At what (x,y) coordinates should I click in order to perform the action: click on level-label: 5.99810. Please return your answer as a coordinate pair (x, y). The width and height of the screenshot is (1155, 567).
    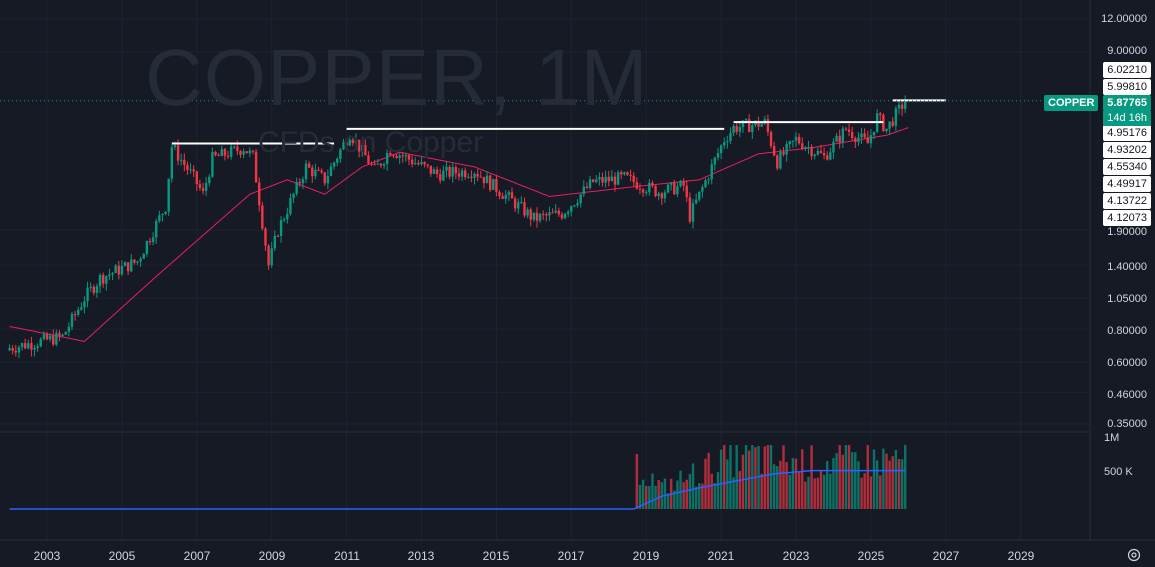
    Looking at the image, I should click on (1127, 87).